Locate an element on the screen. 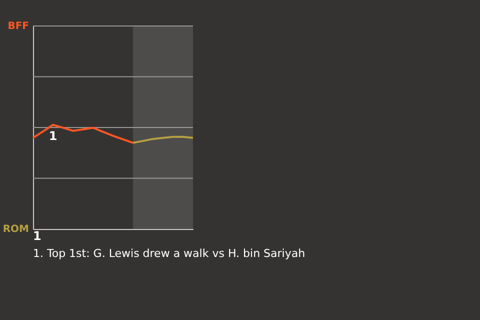 The image size is (480, 320). text: 1. Top 1st: G. Lewis drew a walk vs H. bin Sariyah is located at coordinates (169, 253).